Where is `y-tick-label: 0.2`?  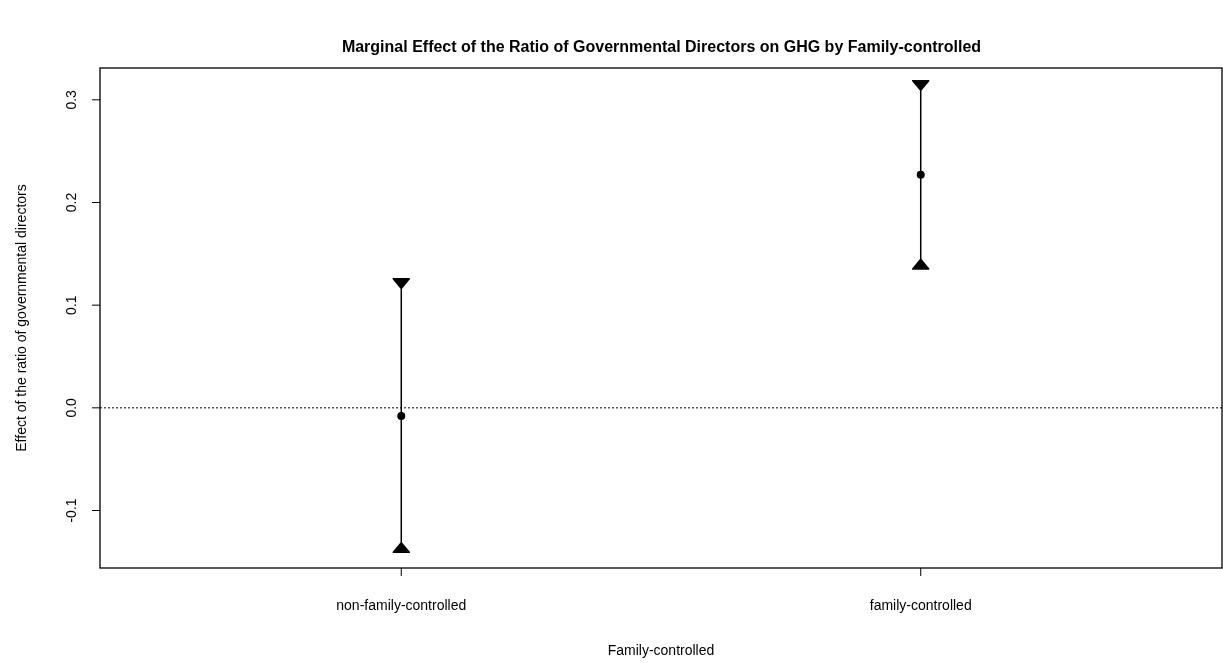 y-tick-label: 0.2 is located at coordinates (71, 202).